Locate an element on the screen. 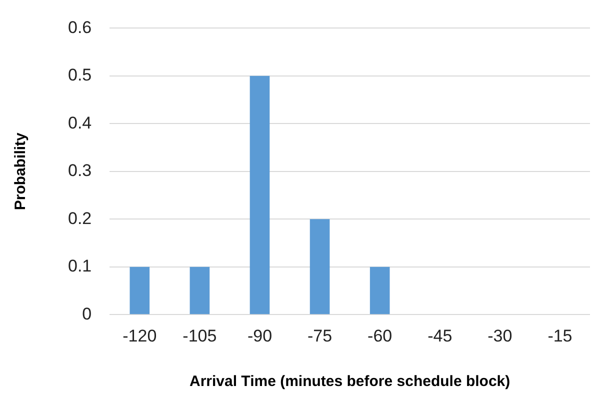 This screenshot has width=604, height=401. x-tick-label: -75 is located at coordinates (320, 336).